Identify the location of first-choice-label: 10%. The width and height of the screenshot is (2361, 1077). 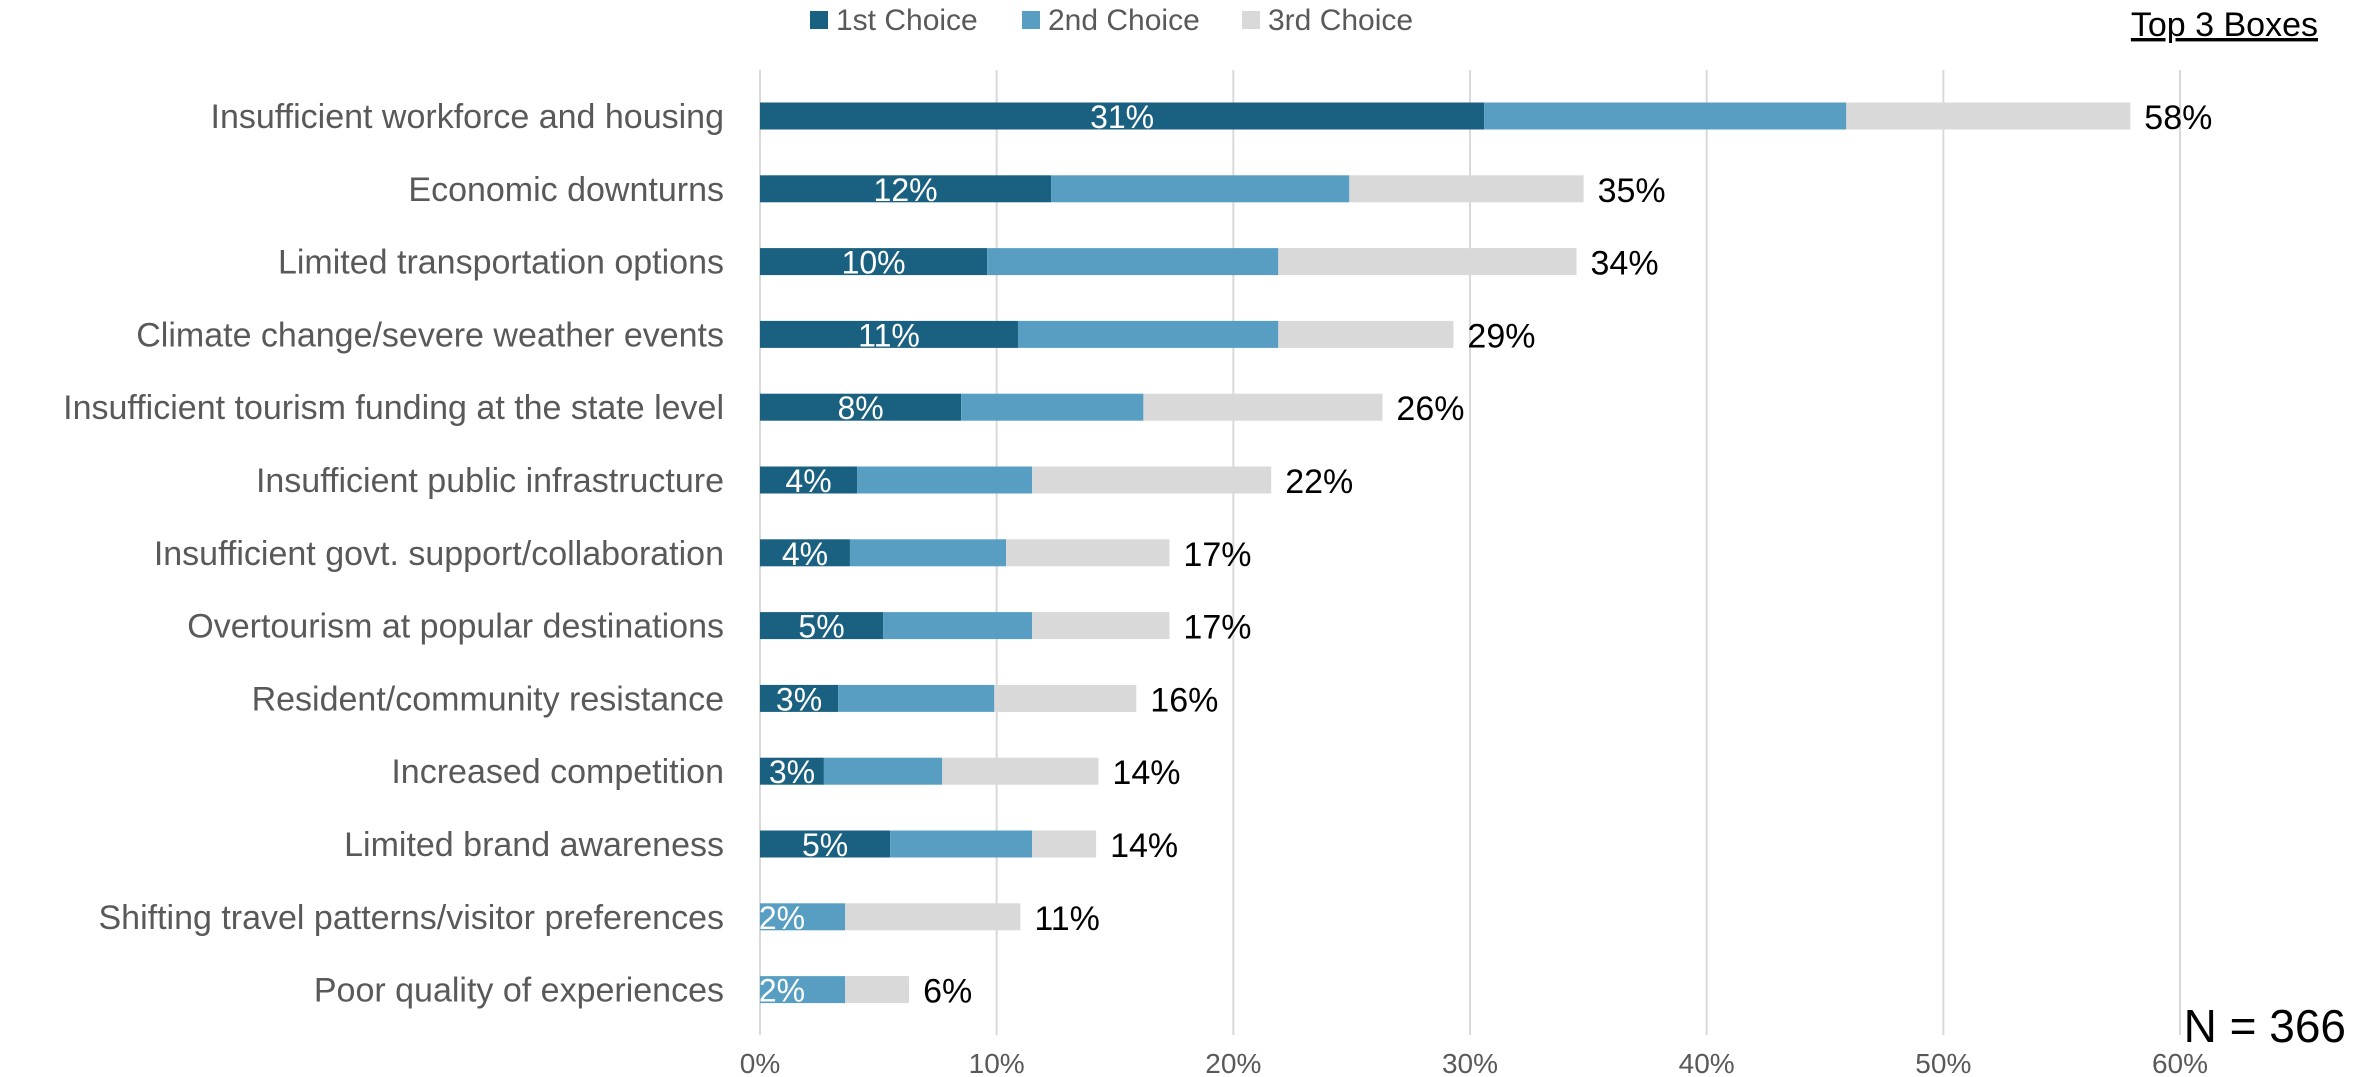
(874, 263).